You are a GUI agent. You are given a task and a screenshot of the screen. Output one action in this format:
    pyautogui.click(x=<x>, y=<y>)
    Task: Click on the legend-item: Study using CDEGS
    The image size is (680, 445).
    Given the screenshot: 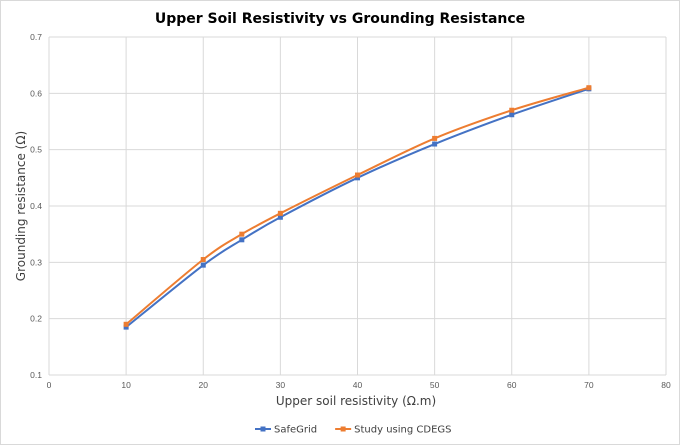 What is the action you would take?
    pyautogui.click(x=393, y=430)
    